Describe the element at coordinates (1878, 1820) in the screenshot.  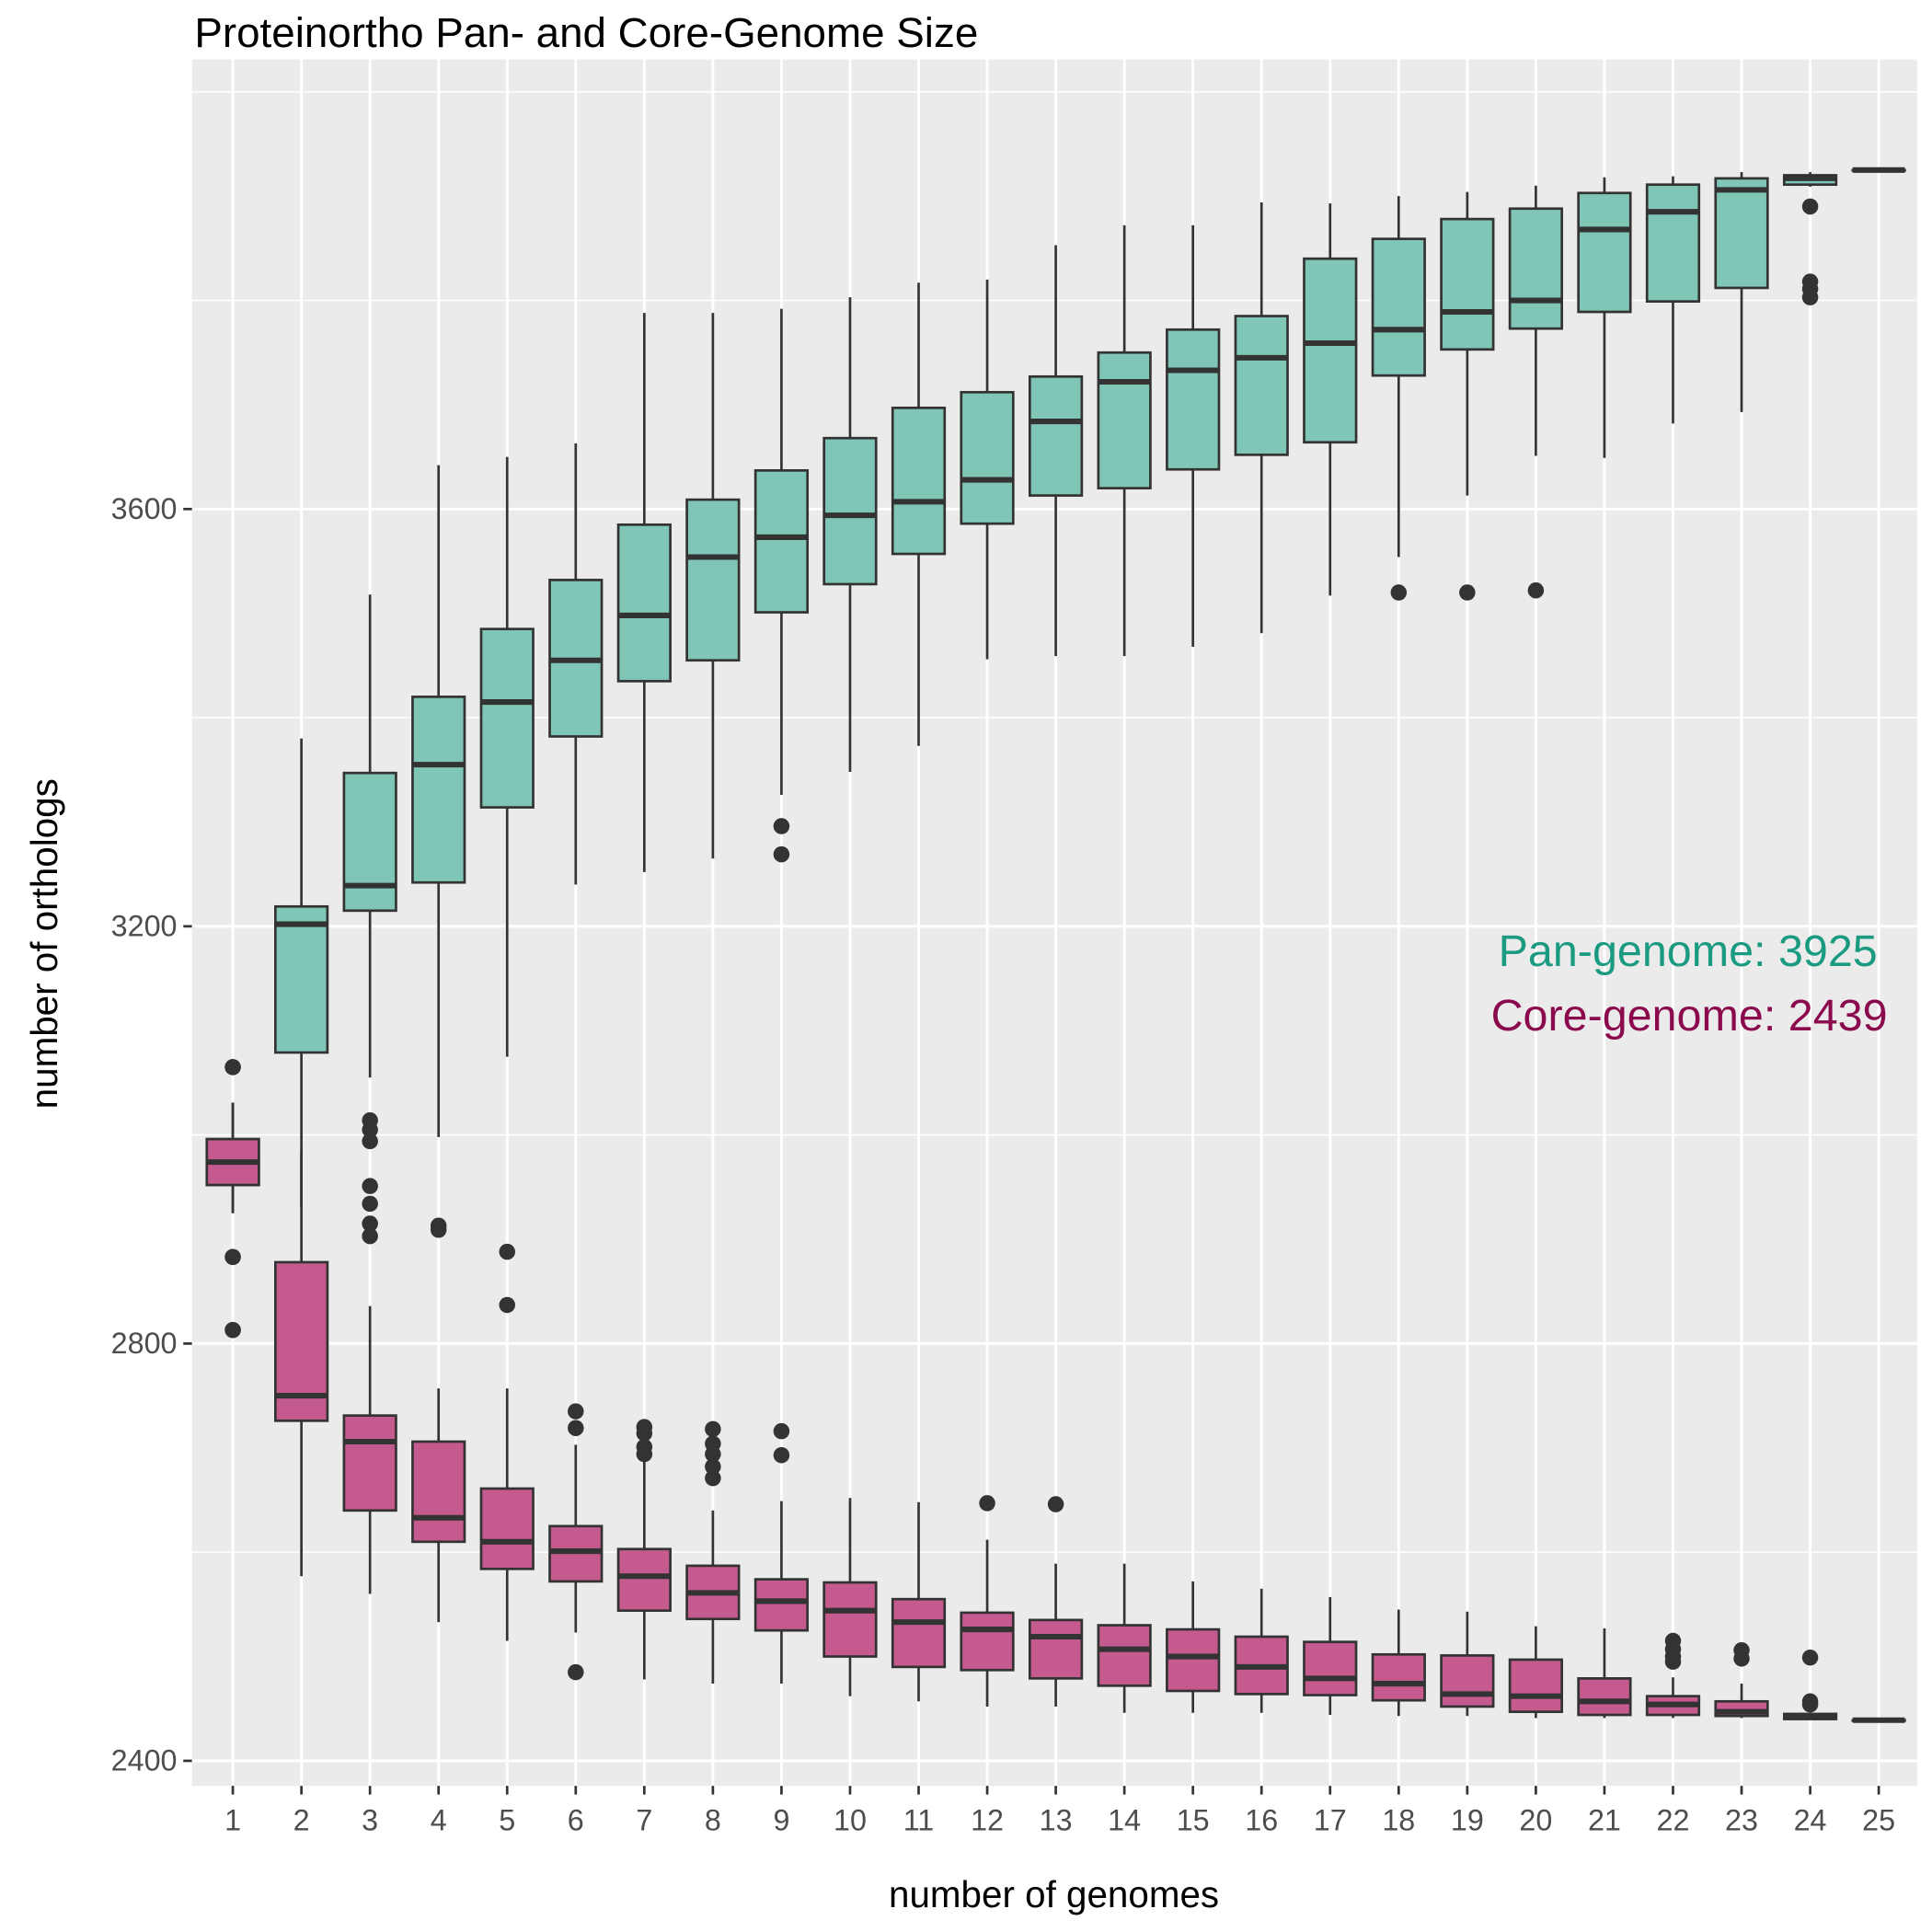
I see `x-tick-label: 25` at that location.